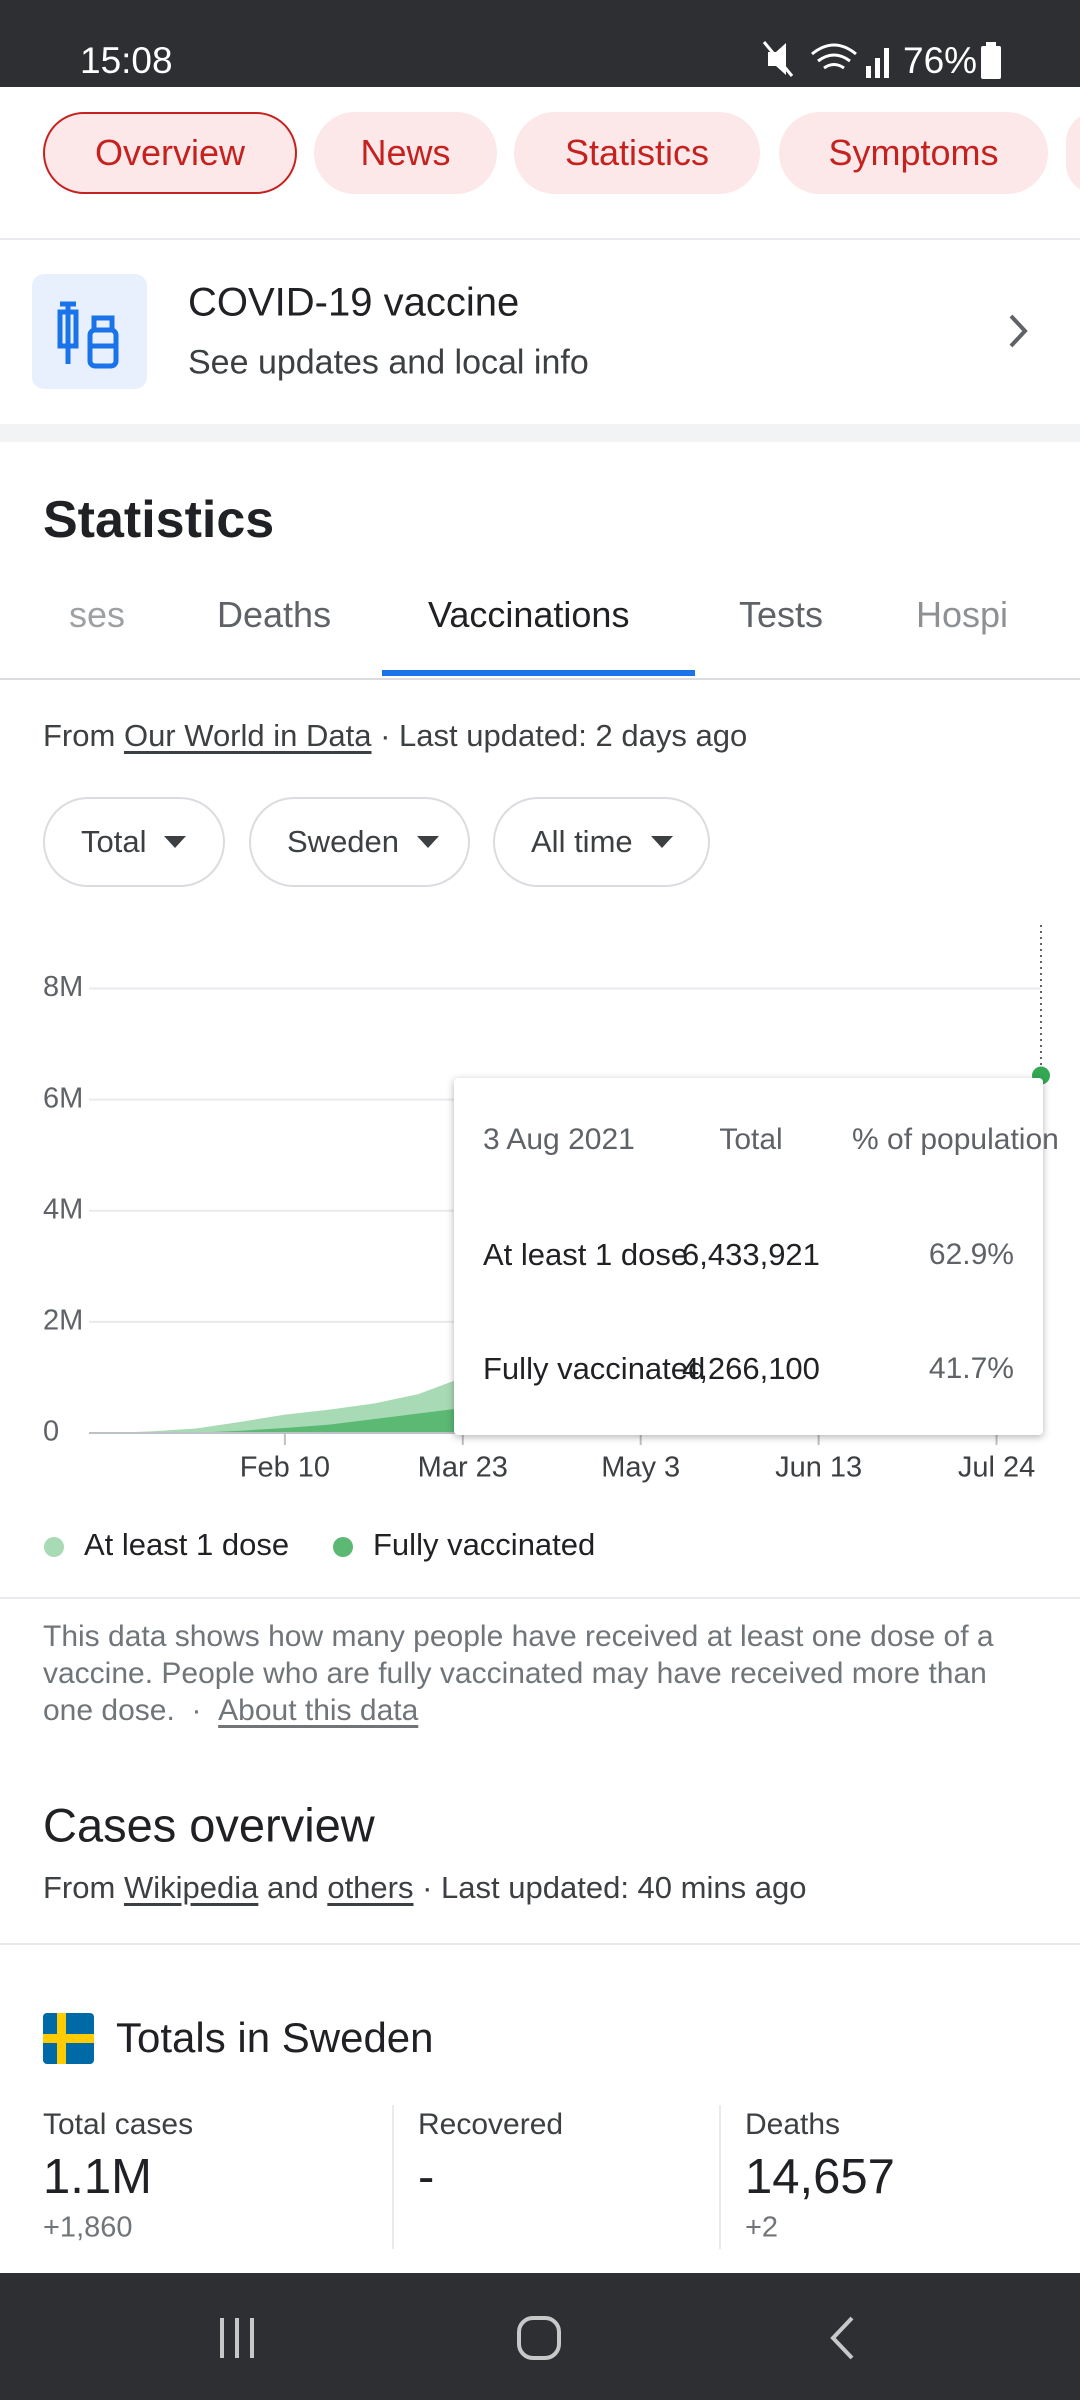 Image resolution: width=1080 pixels, height=2400 pixels. Describe the element at coordinates (318, 1710) in the screenshot. I see `about-link: About this data` at that location.